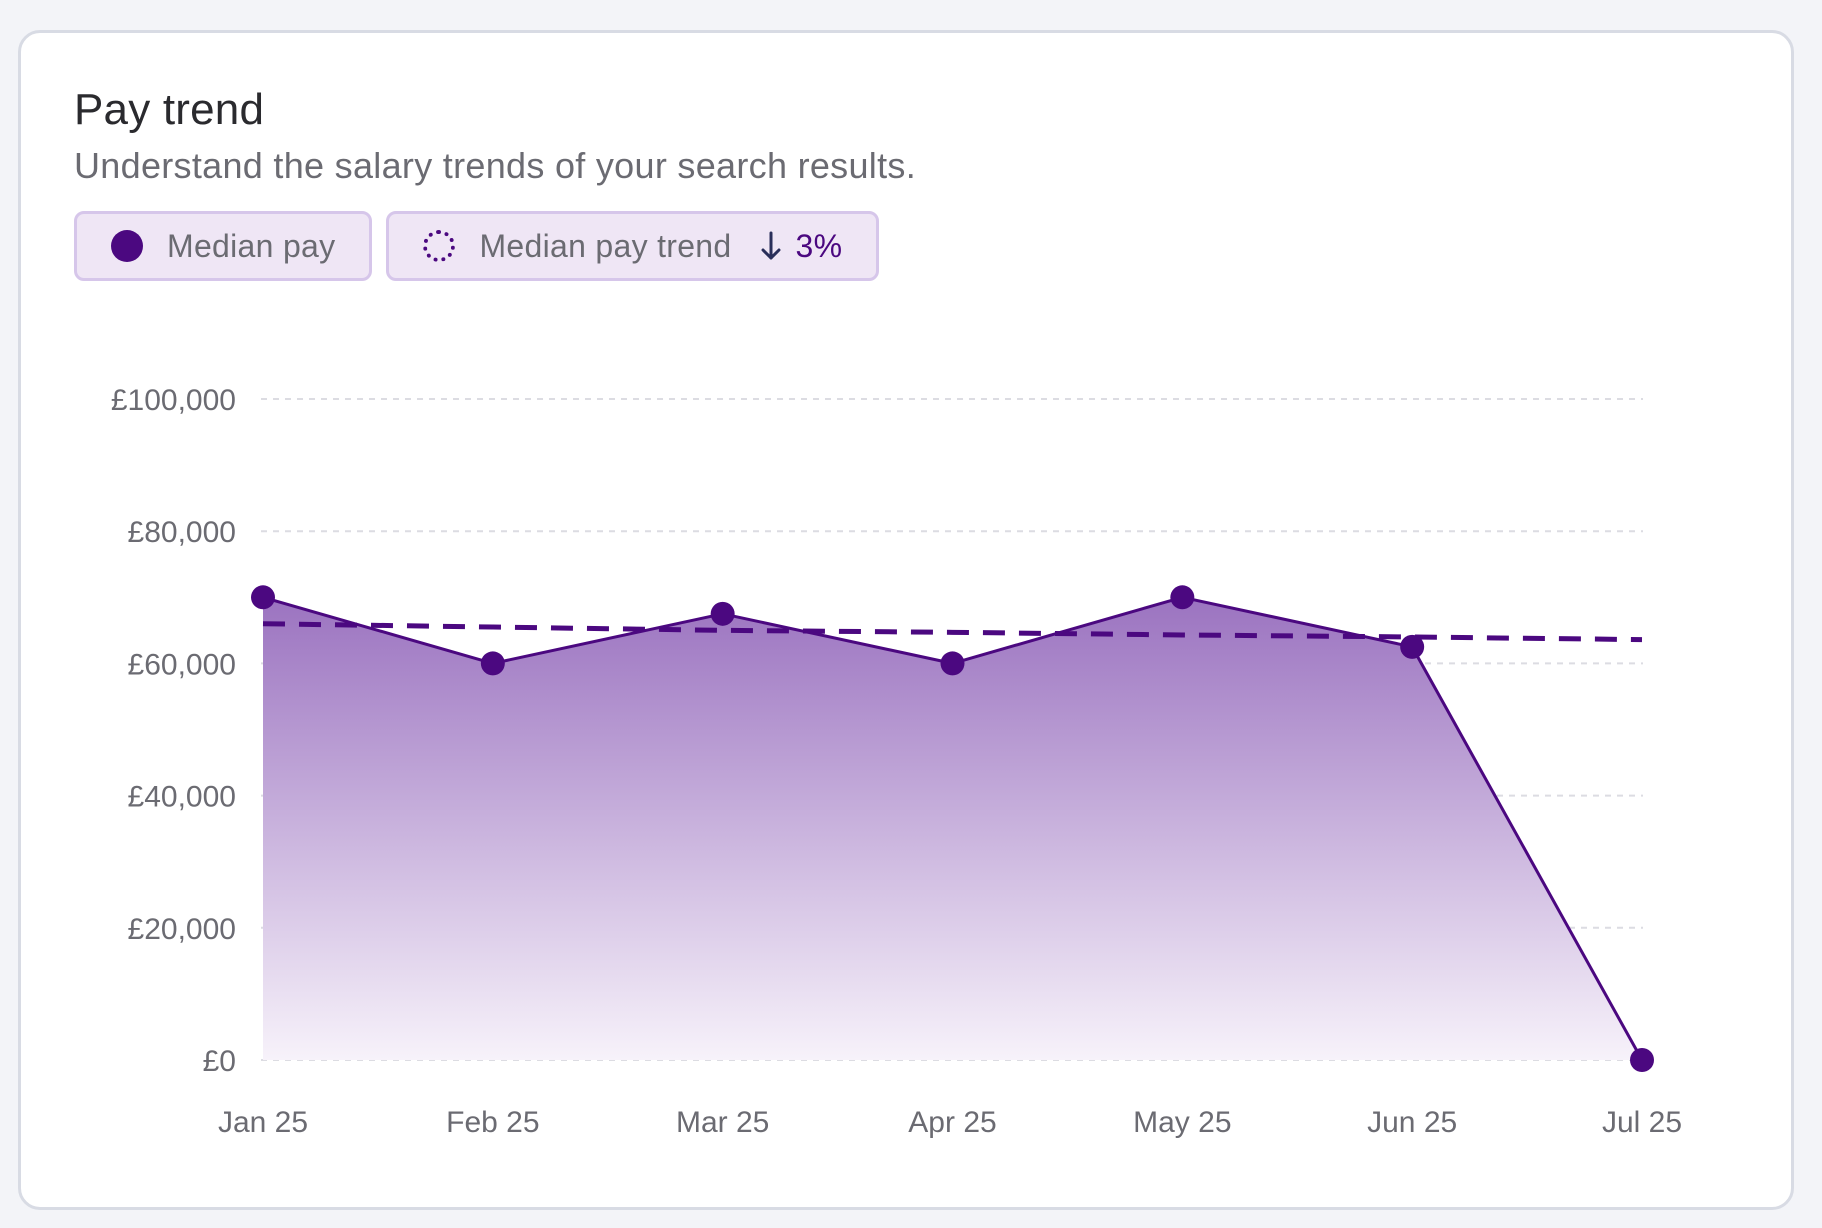 The height and width of the screenshot is (1228, 1822). I want to click on y-tick-label: £100,000, so click(173, 400).